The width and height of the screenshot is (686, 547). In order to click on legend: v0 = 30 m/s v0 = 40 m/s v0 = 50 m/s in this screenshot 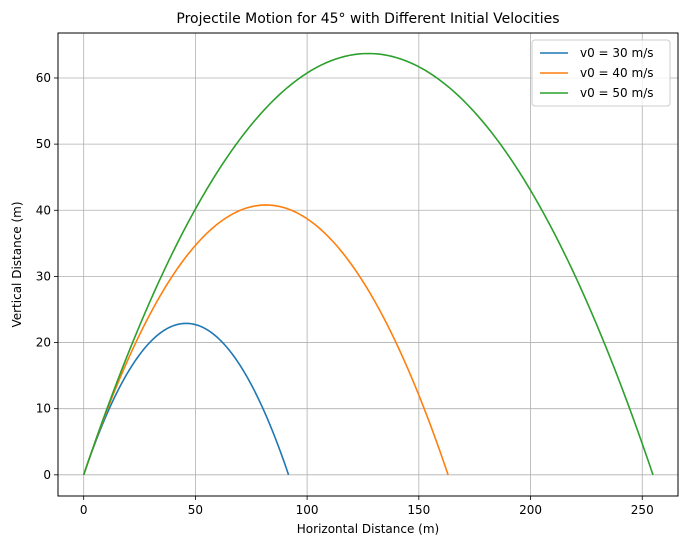, I will do `click(601, 73)`.